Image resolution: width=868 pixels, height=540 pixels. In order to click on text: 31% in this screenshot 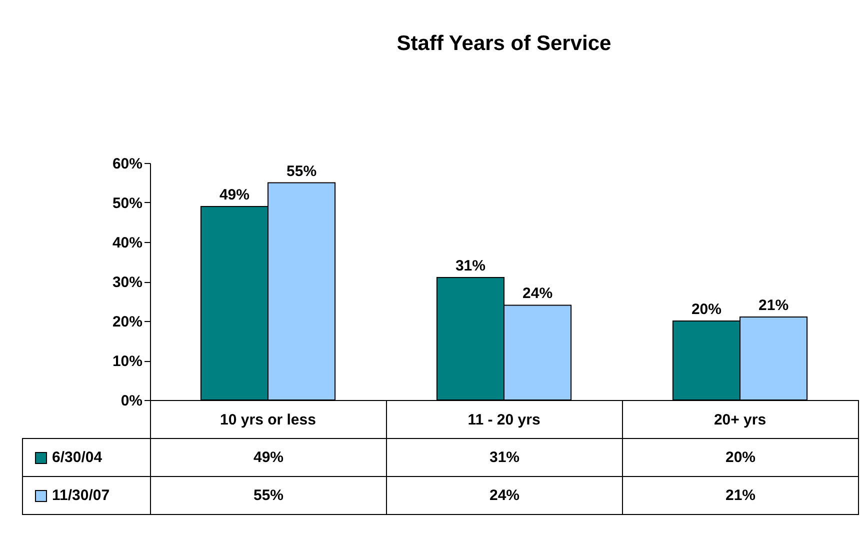, I will do `click(470, 266)`.